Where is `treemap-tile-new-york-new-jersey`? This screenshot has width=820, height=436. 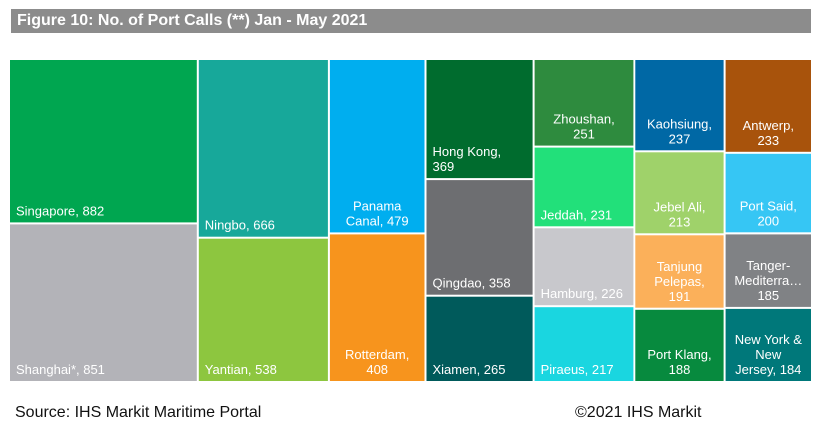 treemap-tile-new-york-new-jersey is located at coordinates (768, 344).